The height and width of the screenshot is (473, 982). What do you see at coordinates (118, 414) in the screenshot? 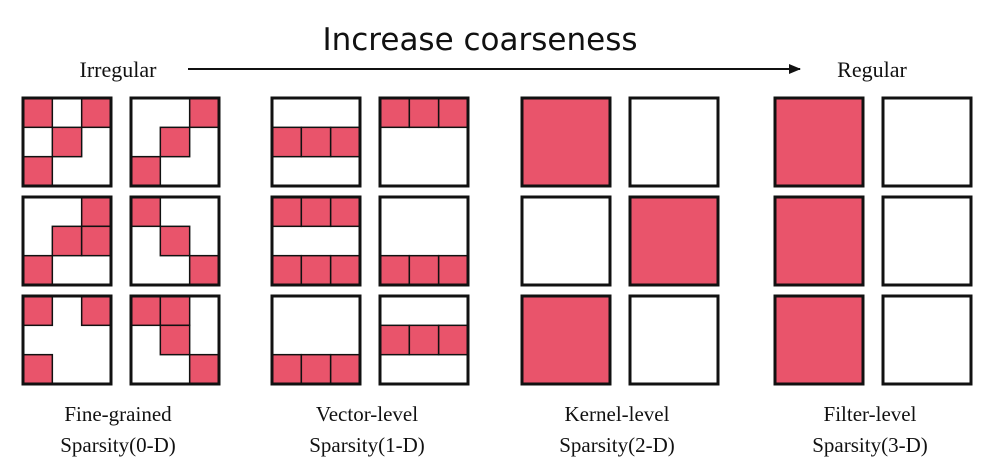
I see `group-caption-line1: Fine-grained` at bounding box center [118, 414].